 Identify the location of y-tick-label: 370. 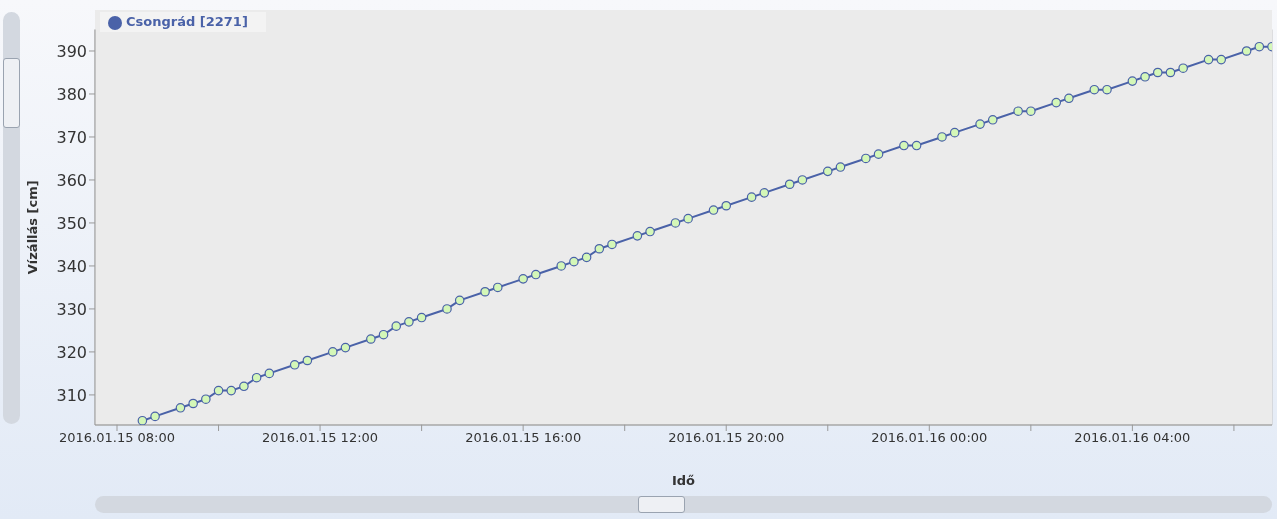
(71, 137).